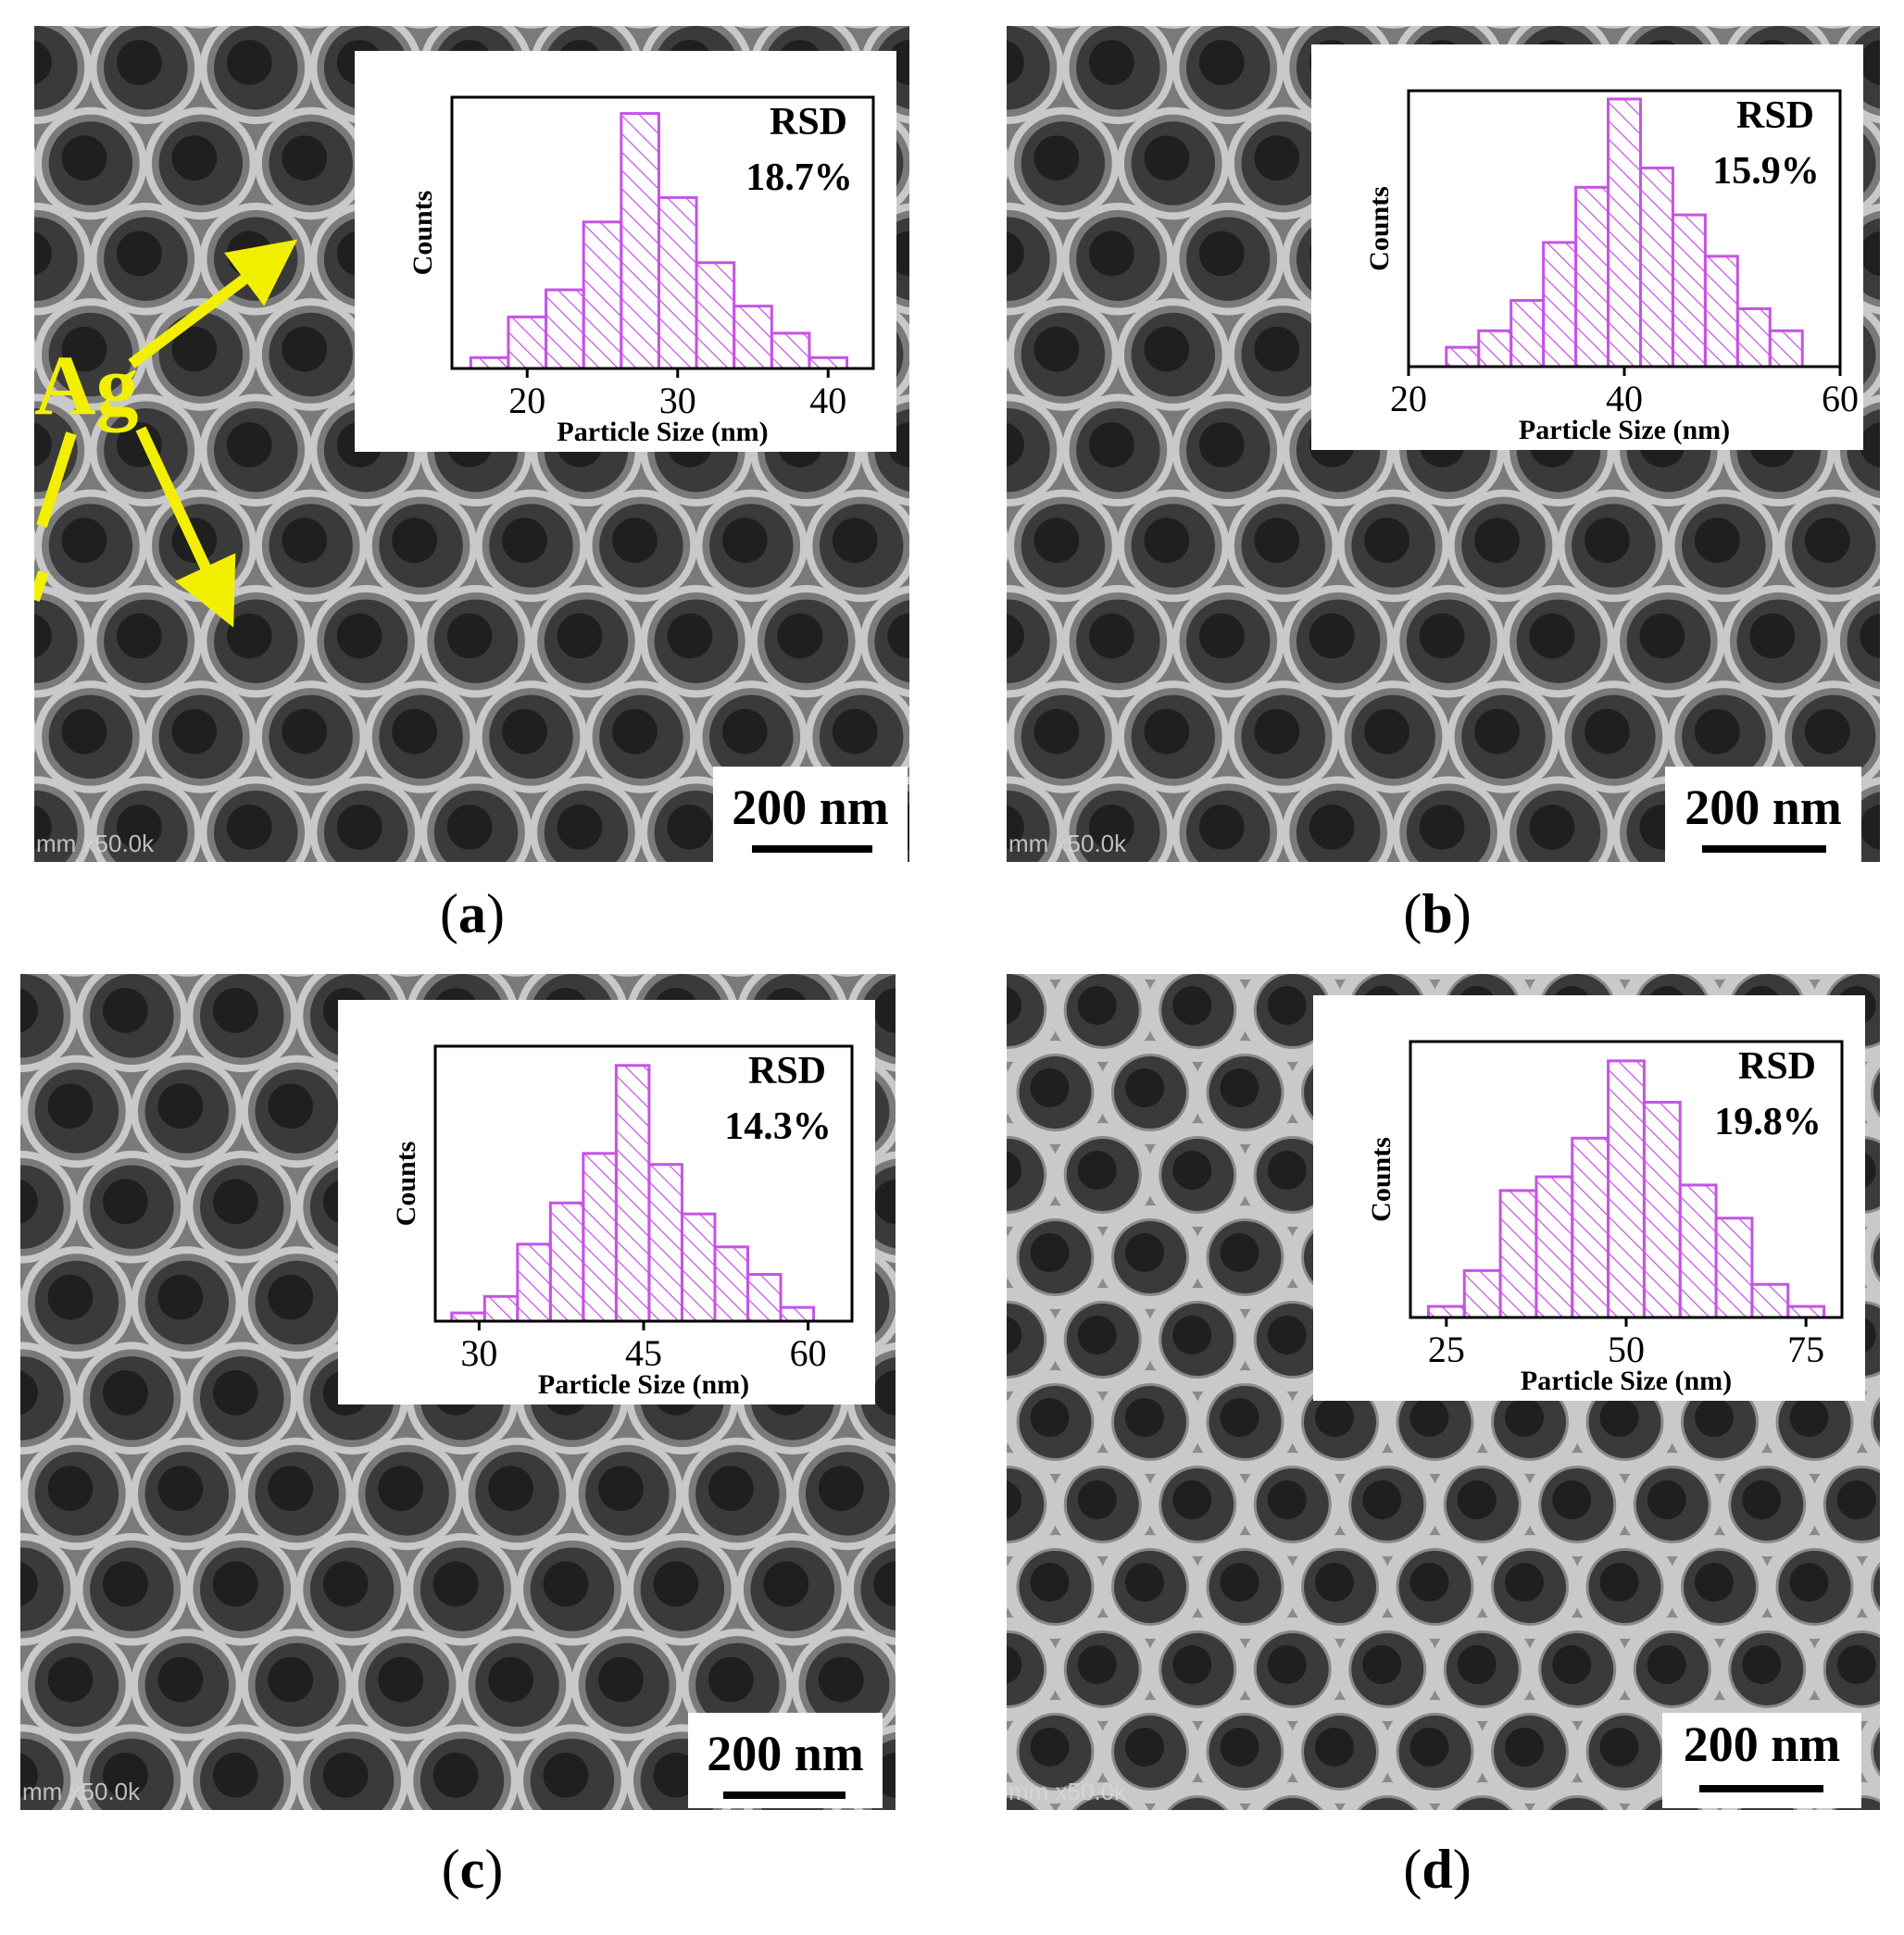  Describe the element at coordinates (56, 479) in the screenshot. I see `ag-arrow-left` at that location.